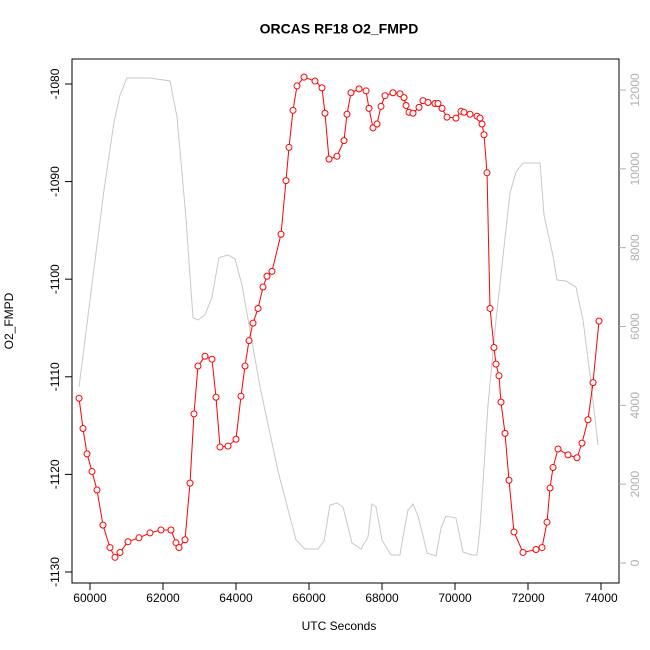 Image resolution: width=650 pixels, height=650 pixels. Describe the element at coordinates (339, 29) in the screenshot. I see `chart-title: ORCAS RF18 O2_FMPD` at that location.